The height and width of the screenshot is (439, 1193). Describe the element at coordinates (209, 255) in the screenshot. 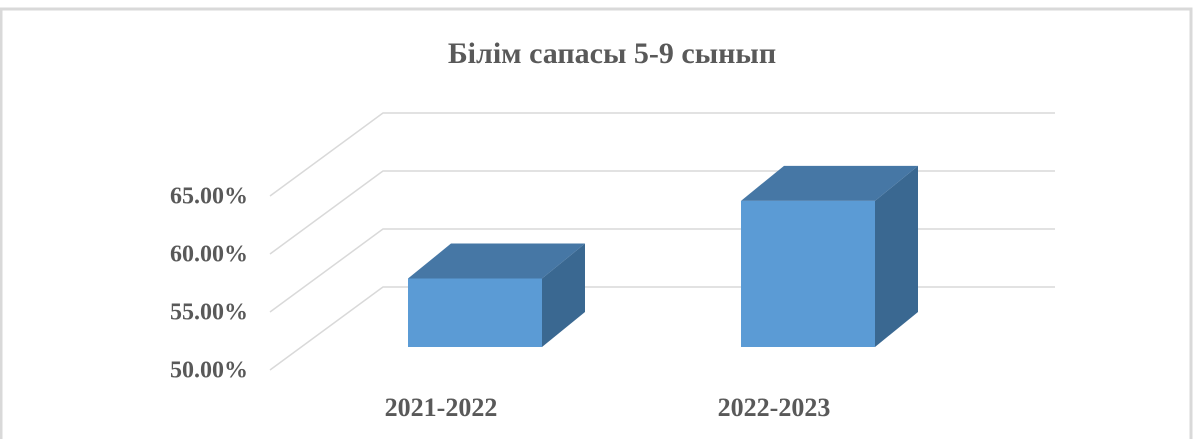

I see `y-tick-label: 60.00%` at that location.